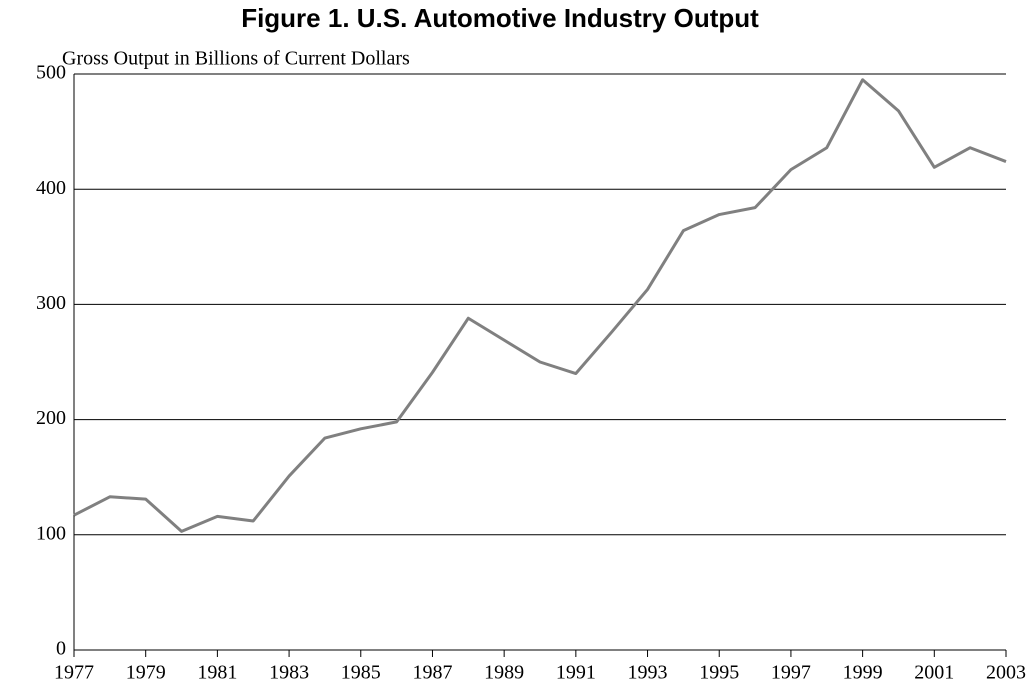  What do you see at coordinates (1006, 673) in the screenshot?
I see `x-tick-label: 2003` at bounding box center [1006, 673].